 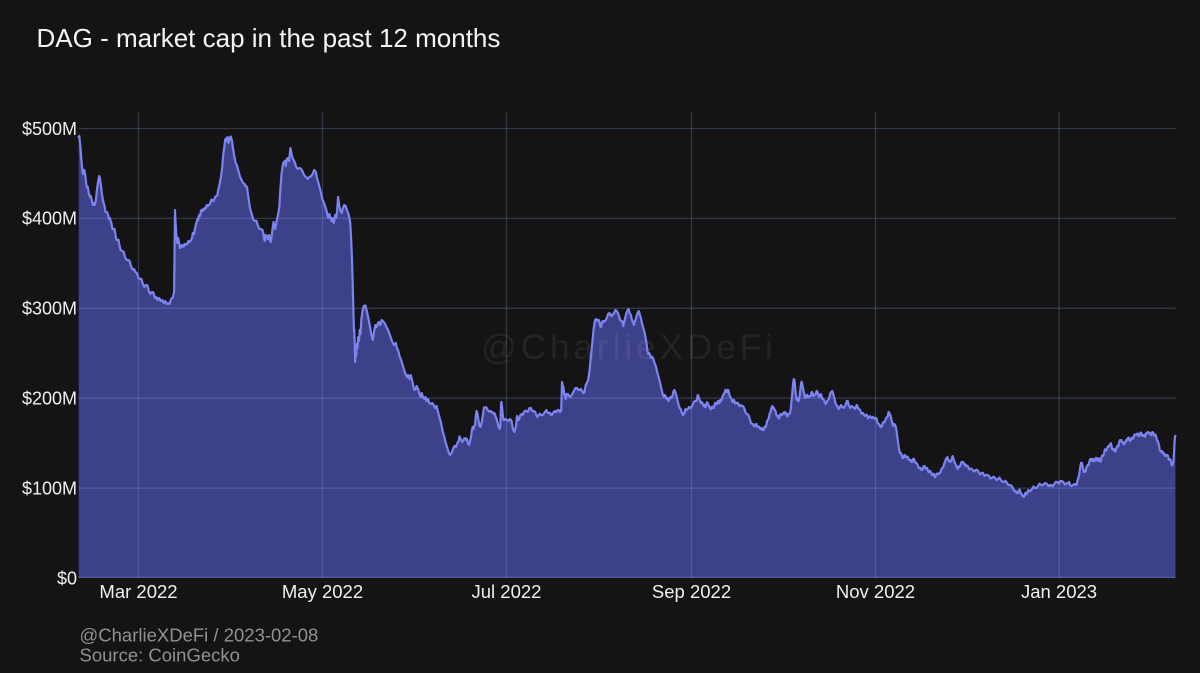 I want to click on svg-text: $200M, so click(x=49, y=399).